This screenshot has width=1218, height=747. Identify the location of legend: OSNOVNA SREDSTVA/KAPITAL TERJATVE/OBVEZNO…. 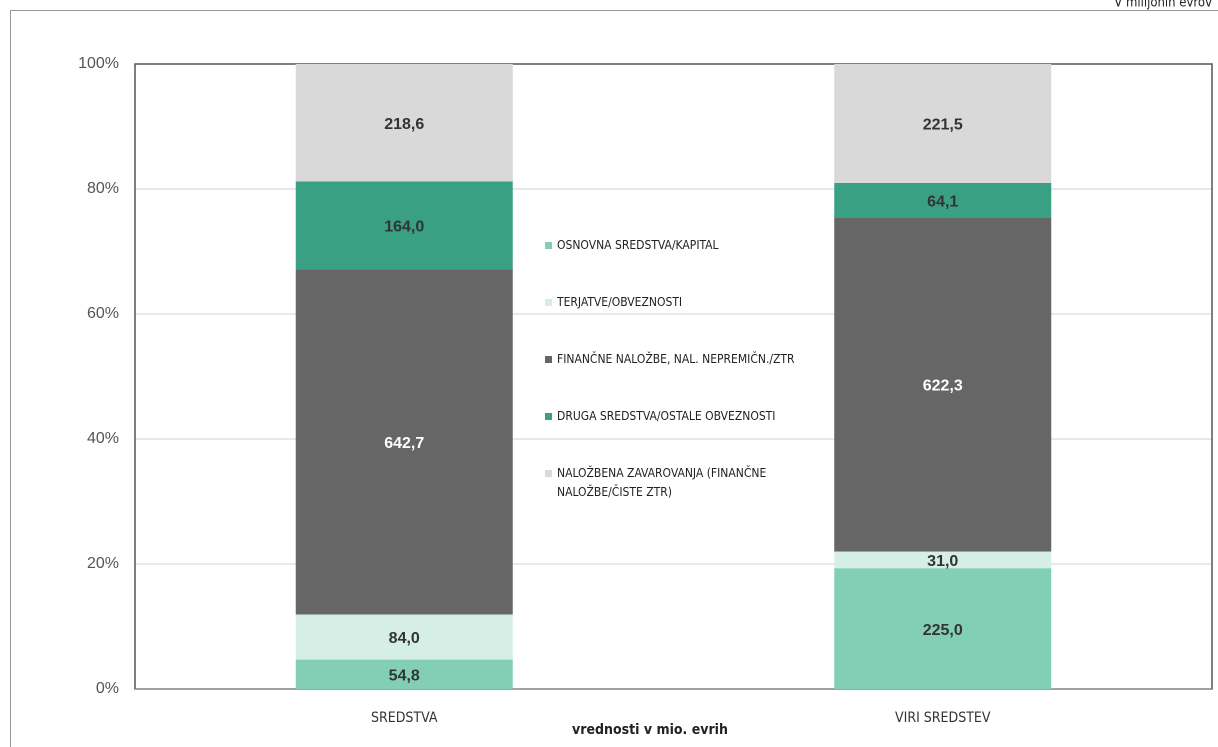
(680, 378).